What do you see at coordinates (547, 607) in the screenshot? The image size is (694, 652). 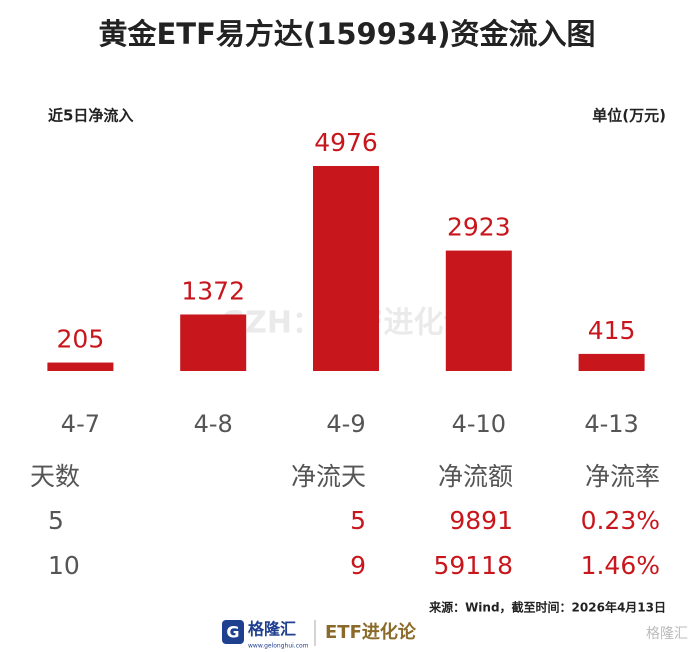 I see `source: 来源：Wind，截至时间：2026年4月13日` at bounding box center [547, 607].